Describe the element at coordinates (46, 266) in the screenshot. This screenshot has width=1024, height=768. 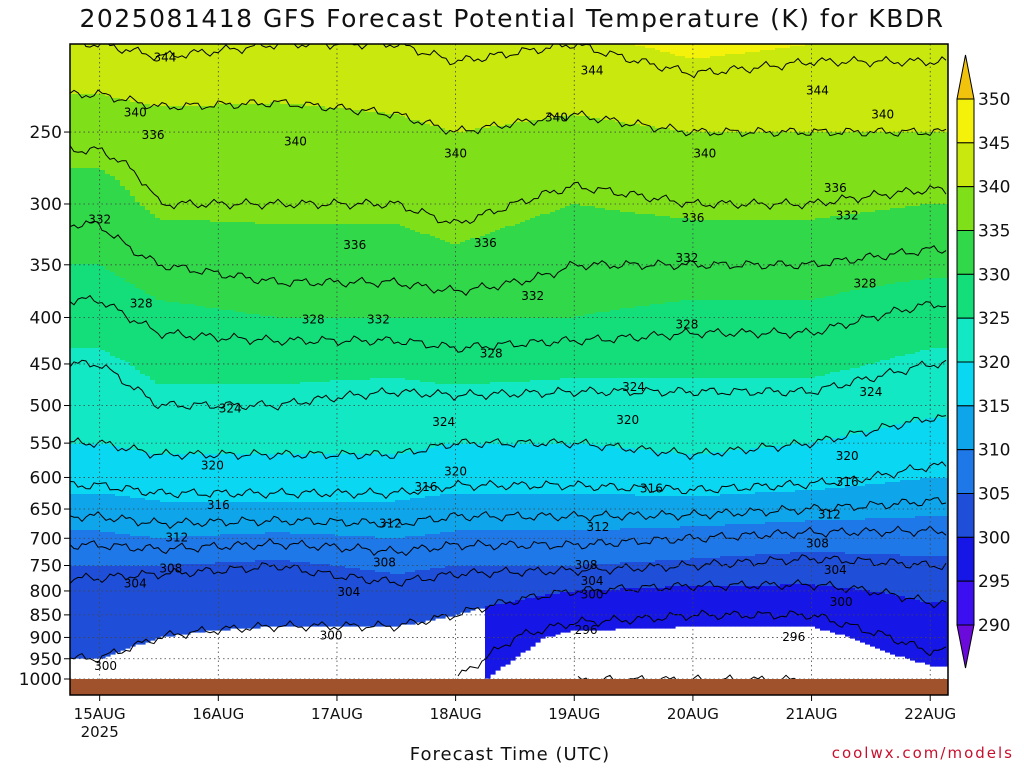
I see `y-tick-label: 350` at that location.